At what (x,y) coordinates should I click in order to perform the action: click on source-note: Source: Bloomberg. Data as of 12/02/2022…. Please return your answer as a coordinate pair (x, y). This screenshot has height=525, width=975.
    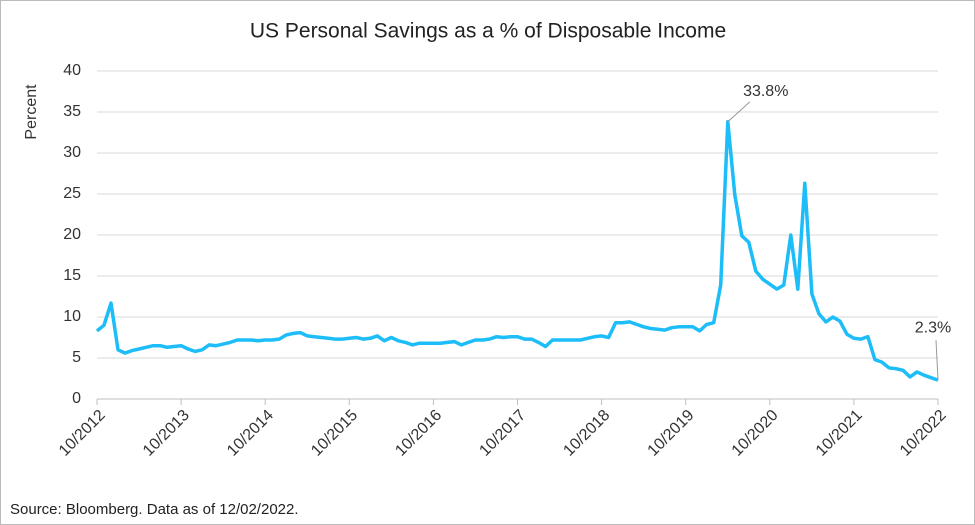
    Looking at the image, I should click on (154, 509).